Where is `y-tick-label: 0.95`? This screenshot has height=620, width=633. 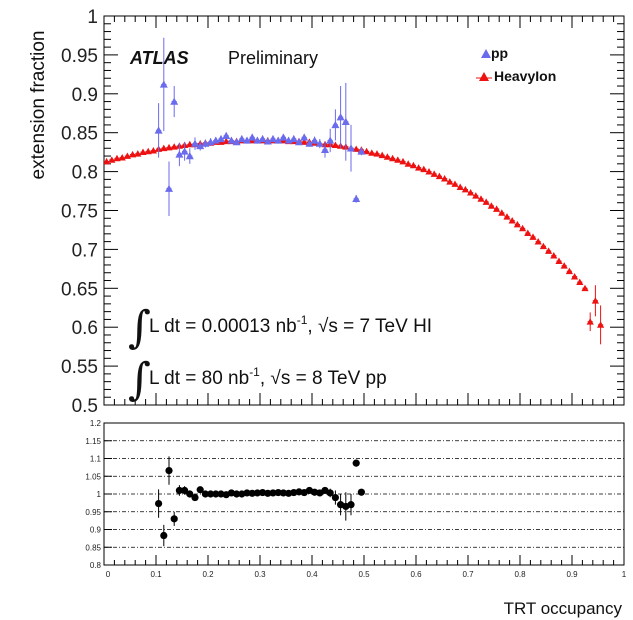 y-tick-label: 0.95 is located at coordinates (79, 56).